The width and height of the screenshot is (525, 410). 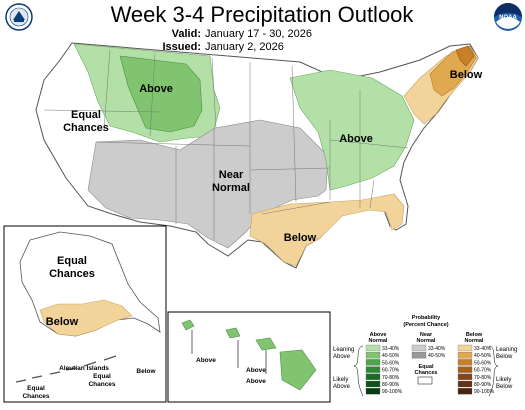 I want to click on legend-above-range-label: 40-50%, so click(x=391, y=356).